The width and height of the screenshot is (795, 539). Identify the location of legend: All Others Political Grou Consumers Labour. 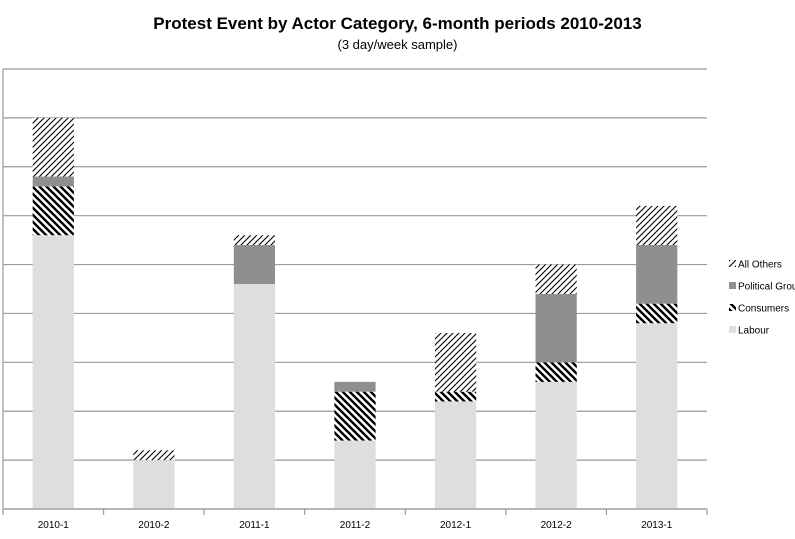
(762, 298).